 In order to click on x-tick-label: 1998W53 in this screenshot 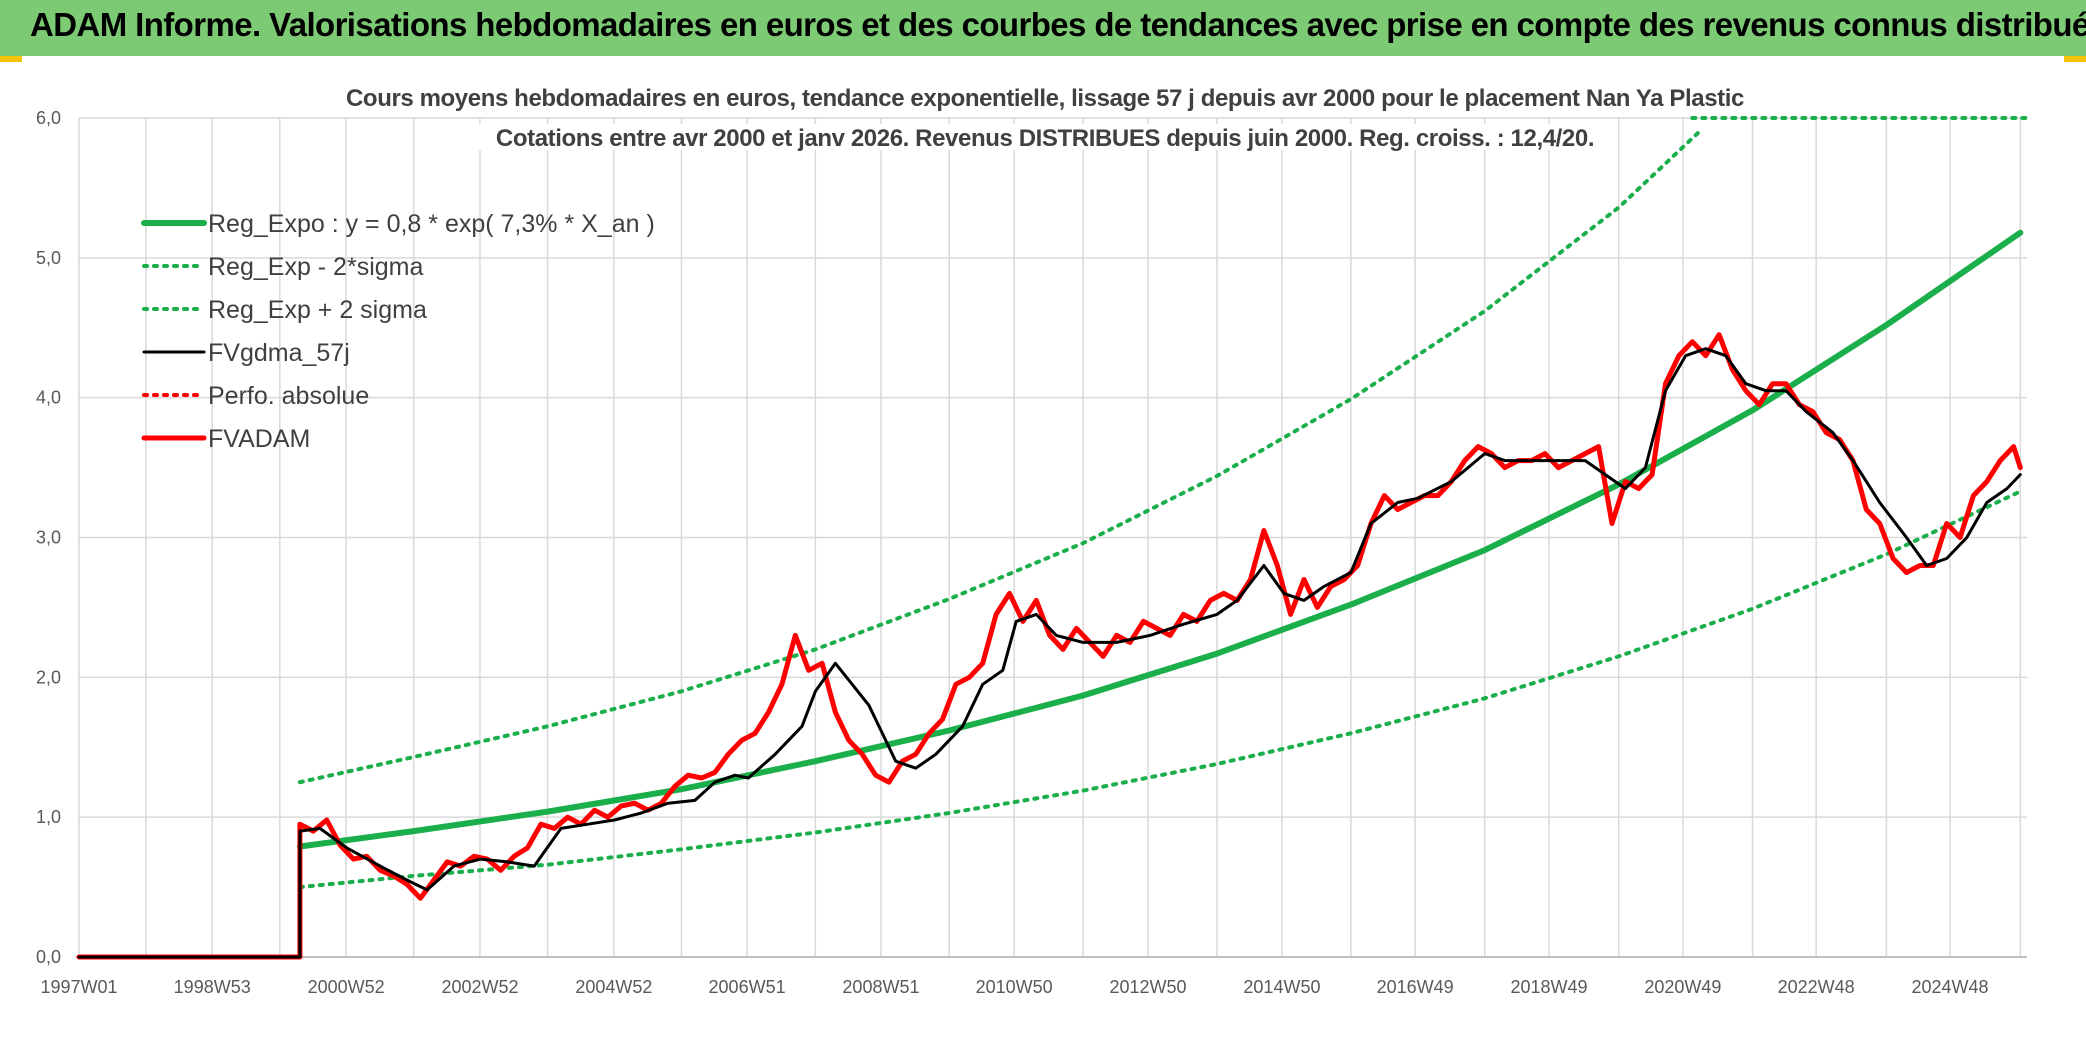, I will do `click(212, 987)`.